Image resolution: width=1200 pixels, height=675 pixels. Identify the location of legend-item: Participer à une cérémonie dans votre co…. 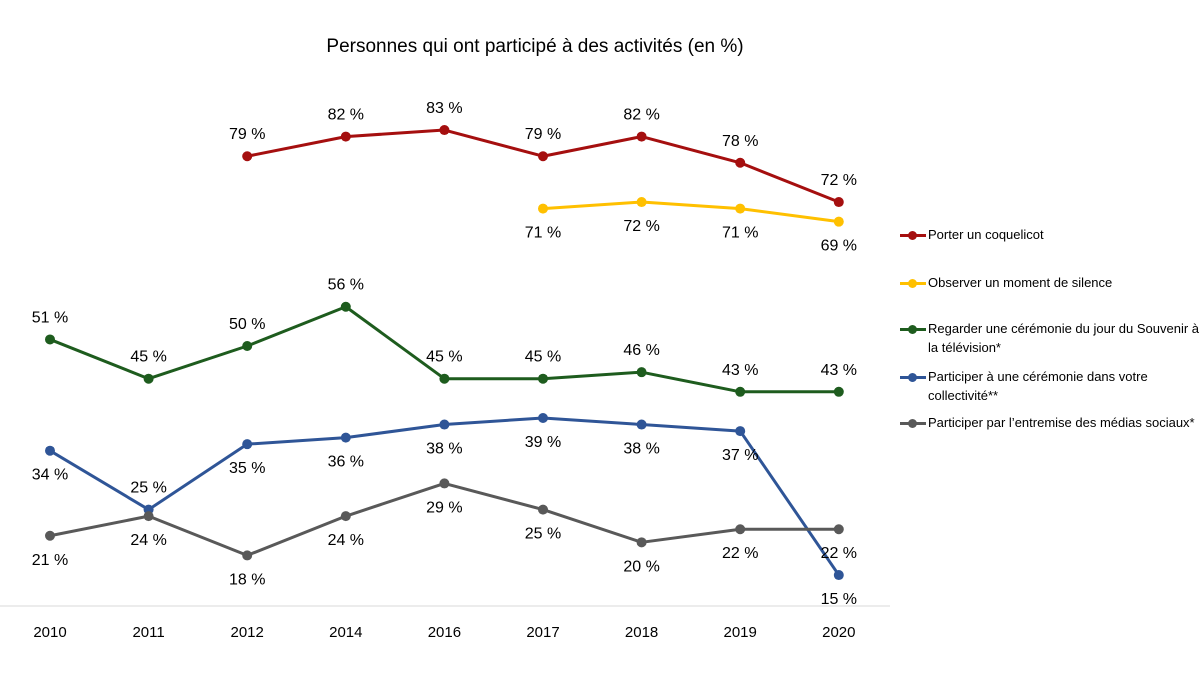
(1050, 387).